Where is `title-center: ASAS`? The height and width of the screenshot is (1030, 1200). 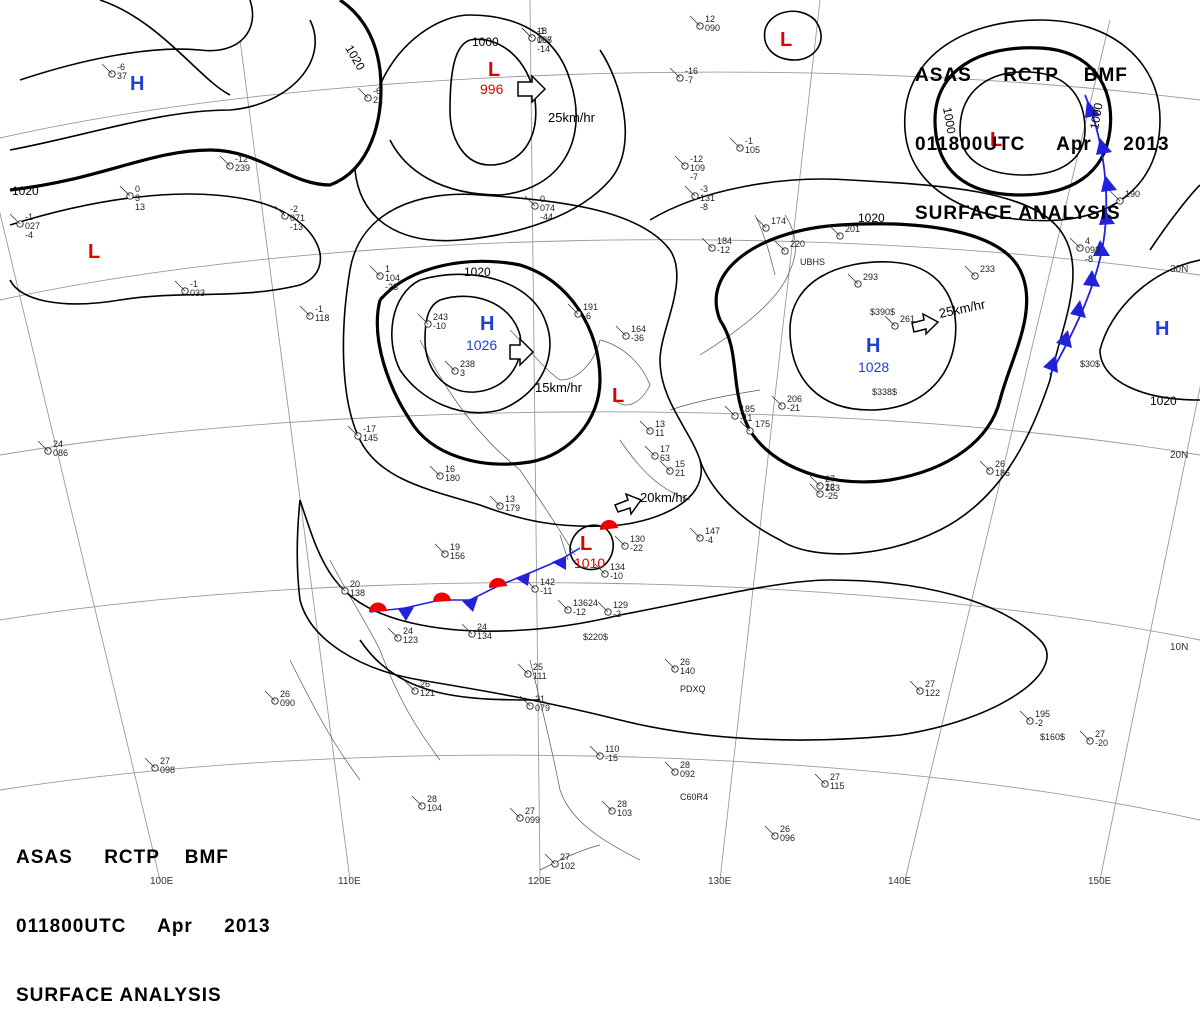
title-center: ASAS is located at coordinates (943, 75).